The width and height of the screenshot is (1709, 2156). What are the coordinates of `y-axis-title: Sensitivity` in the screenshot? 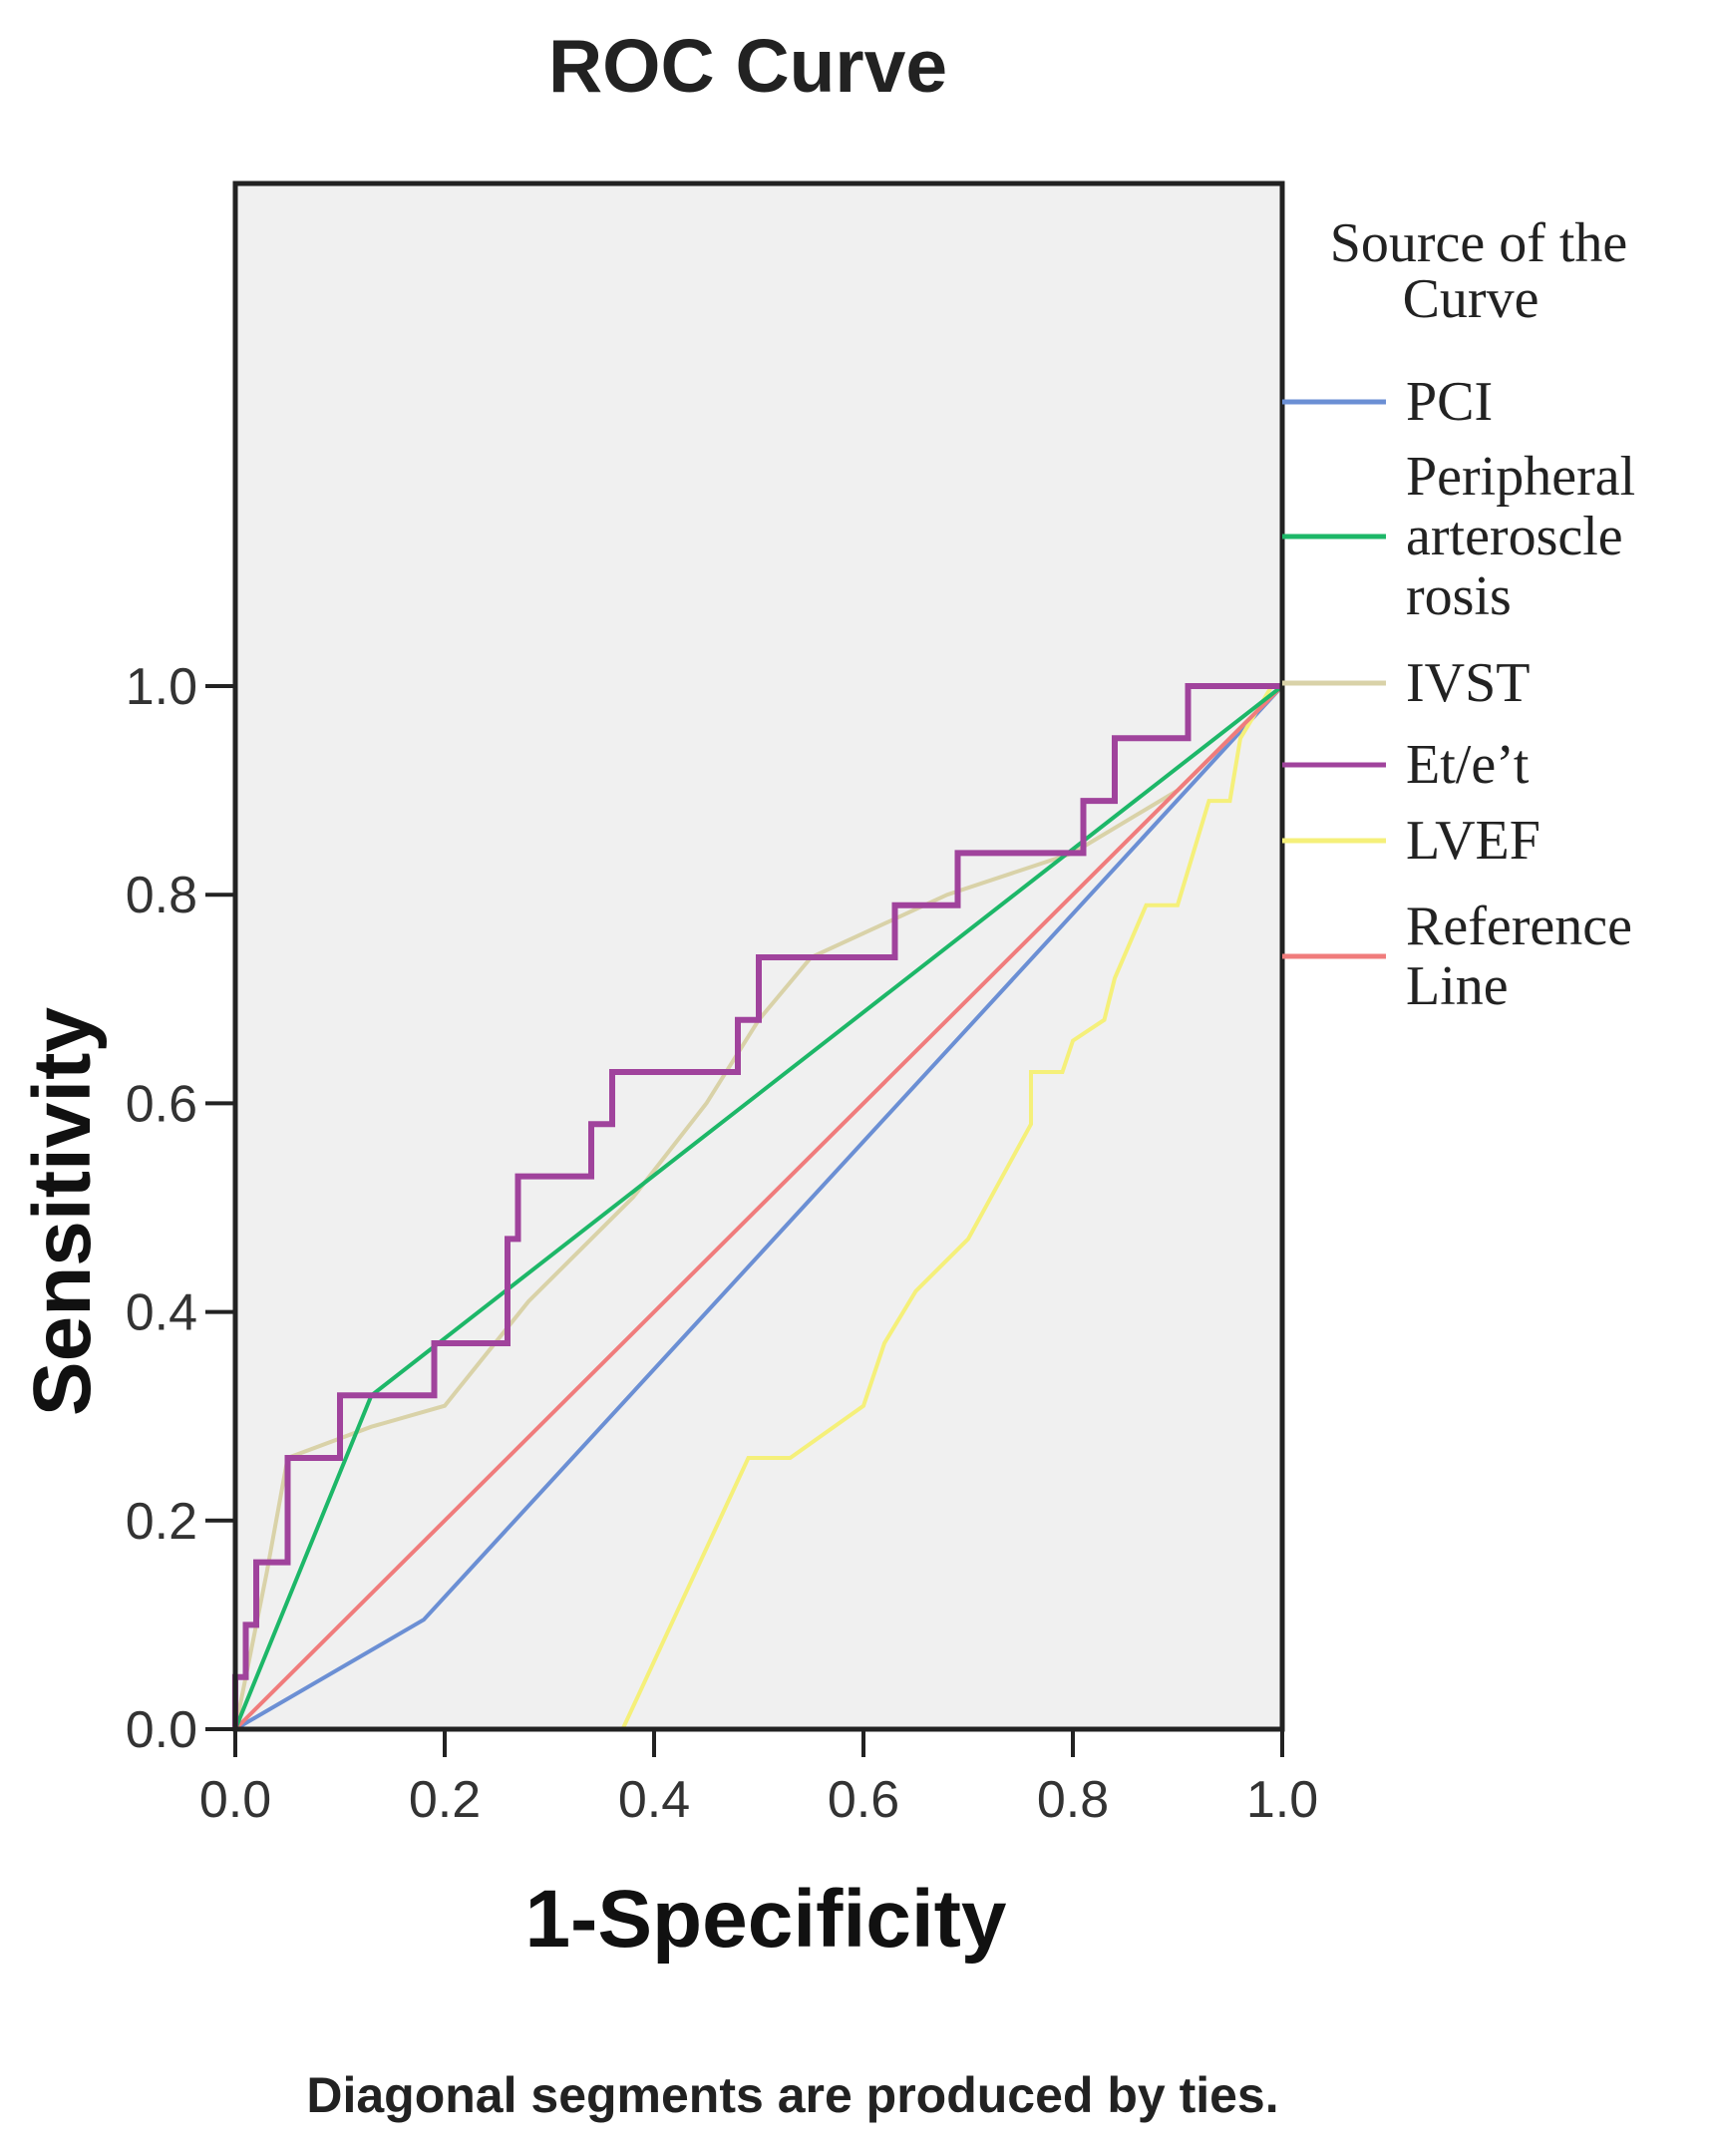 It's located at (62, 1212).